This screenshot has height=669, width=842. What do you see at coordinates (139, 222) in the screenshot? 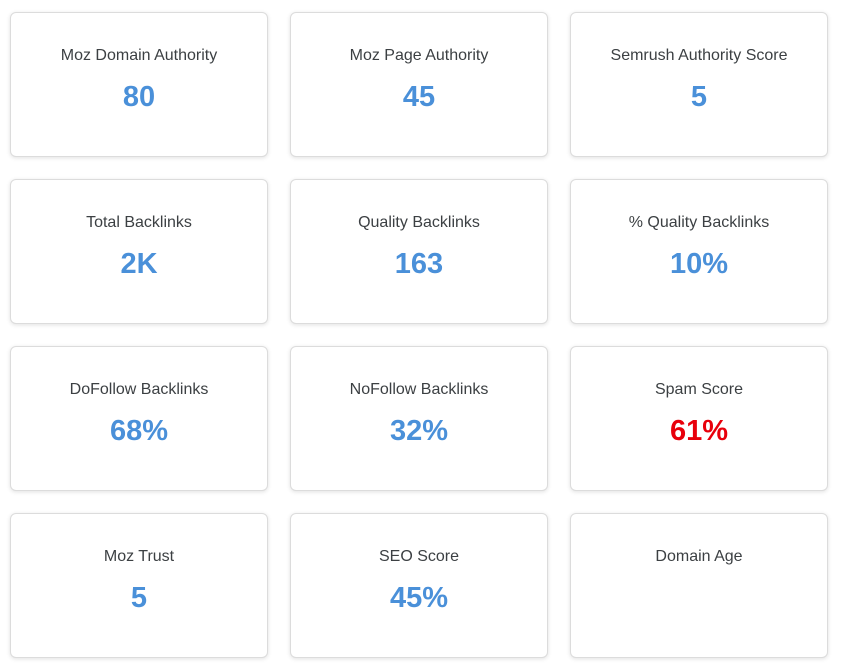
I see `metric-label: Total Backlinks` at bounding box center [139, 222].